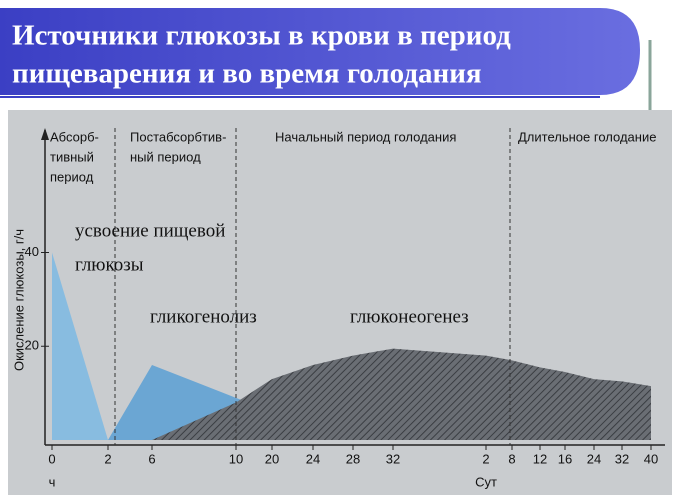 This screenshot has width=680, height=503. What do you see at coordinates (74, 136) in the screenshot?
I see `period-label: Абсорб-` at bounding box center [74, 136].